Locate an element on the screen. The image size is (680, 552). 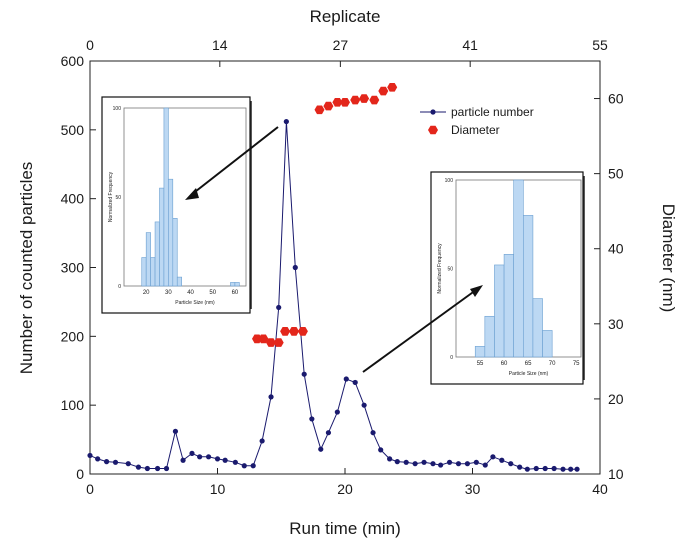
top-tick-label: 41 is located at coordinates (470, 45).